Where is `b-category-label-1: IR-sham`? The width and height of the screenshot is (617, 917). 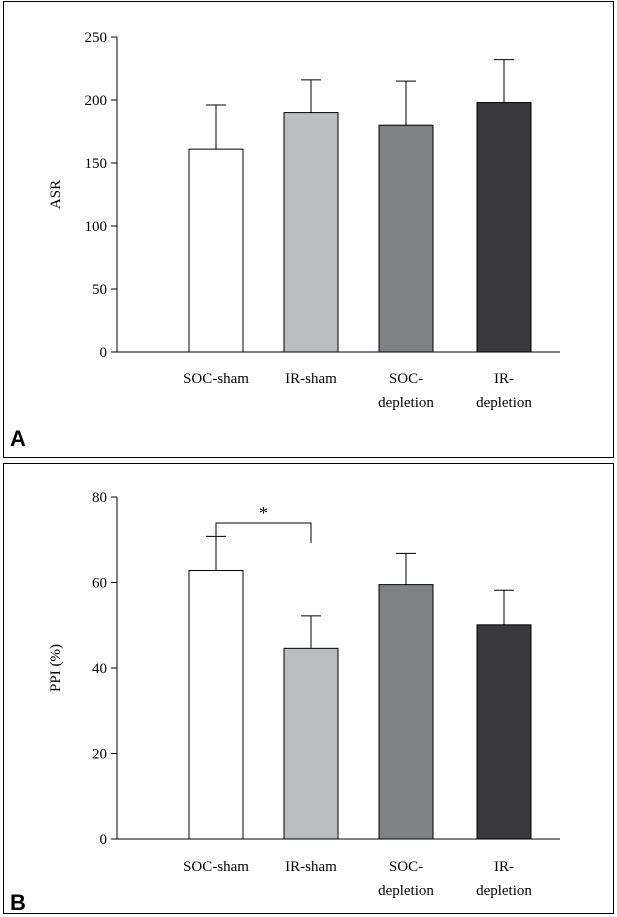 b-category-label-1: IR-sham is located at coordinates (311, 867).